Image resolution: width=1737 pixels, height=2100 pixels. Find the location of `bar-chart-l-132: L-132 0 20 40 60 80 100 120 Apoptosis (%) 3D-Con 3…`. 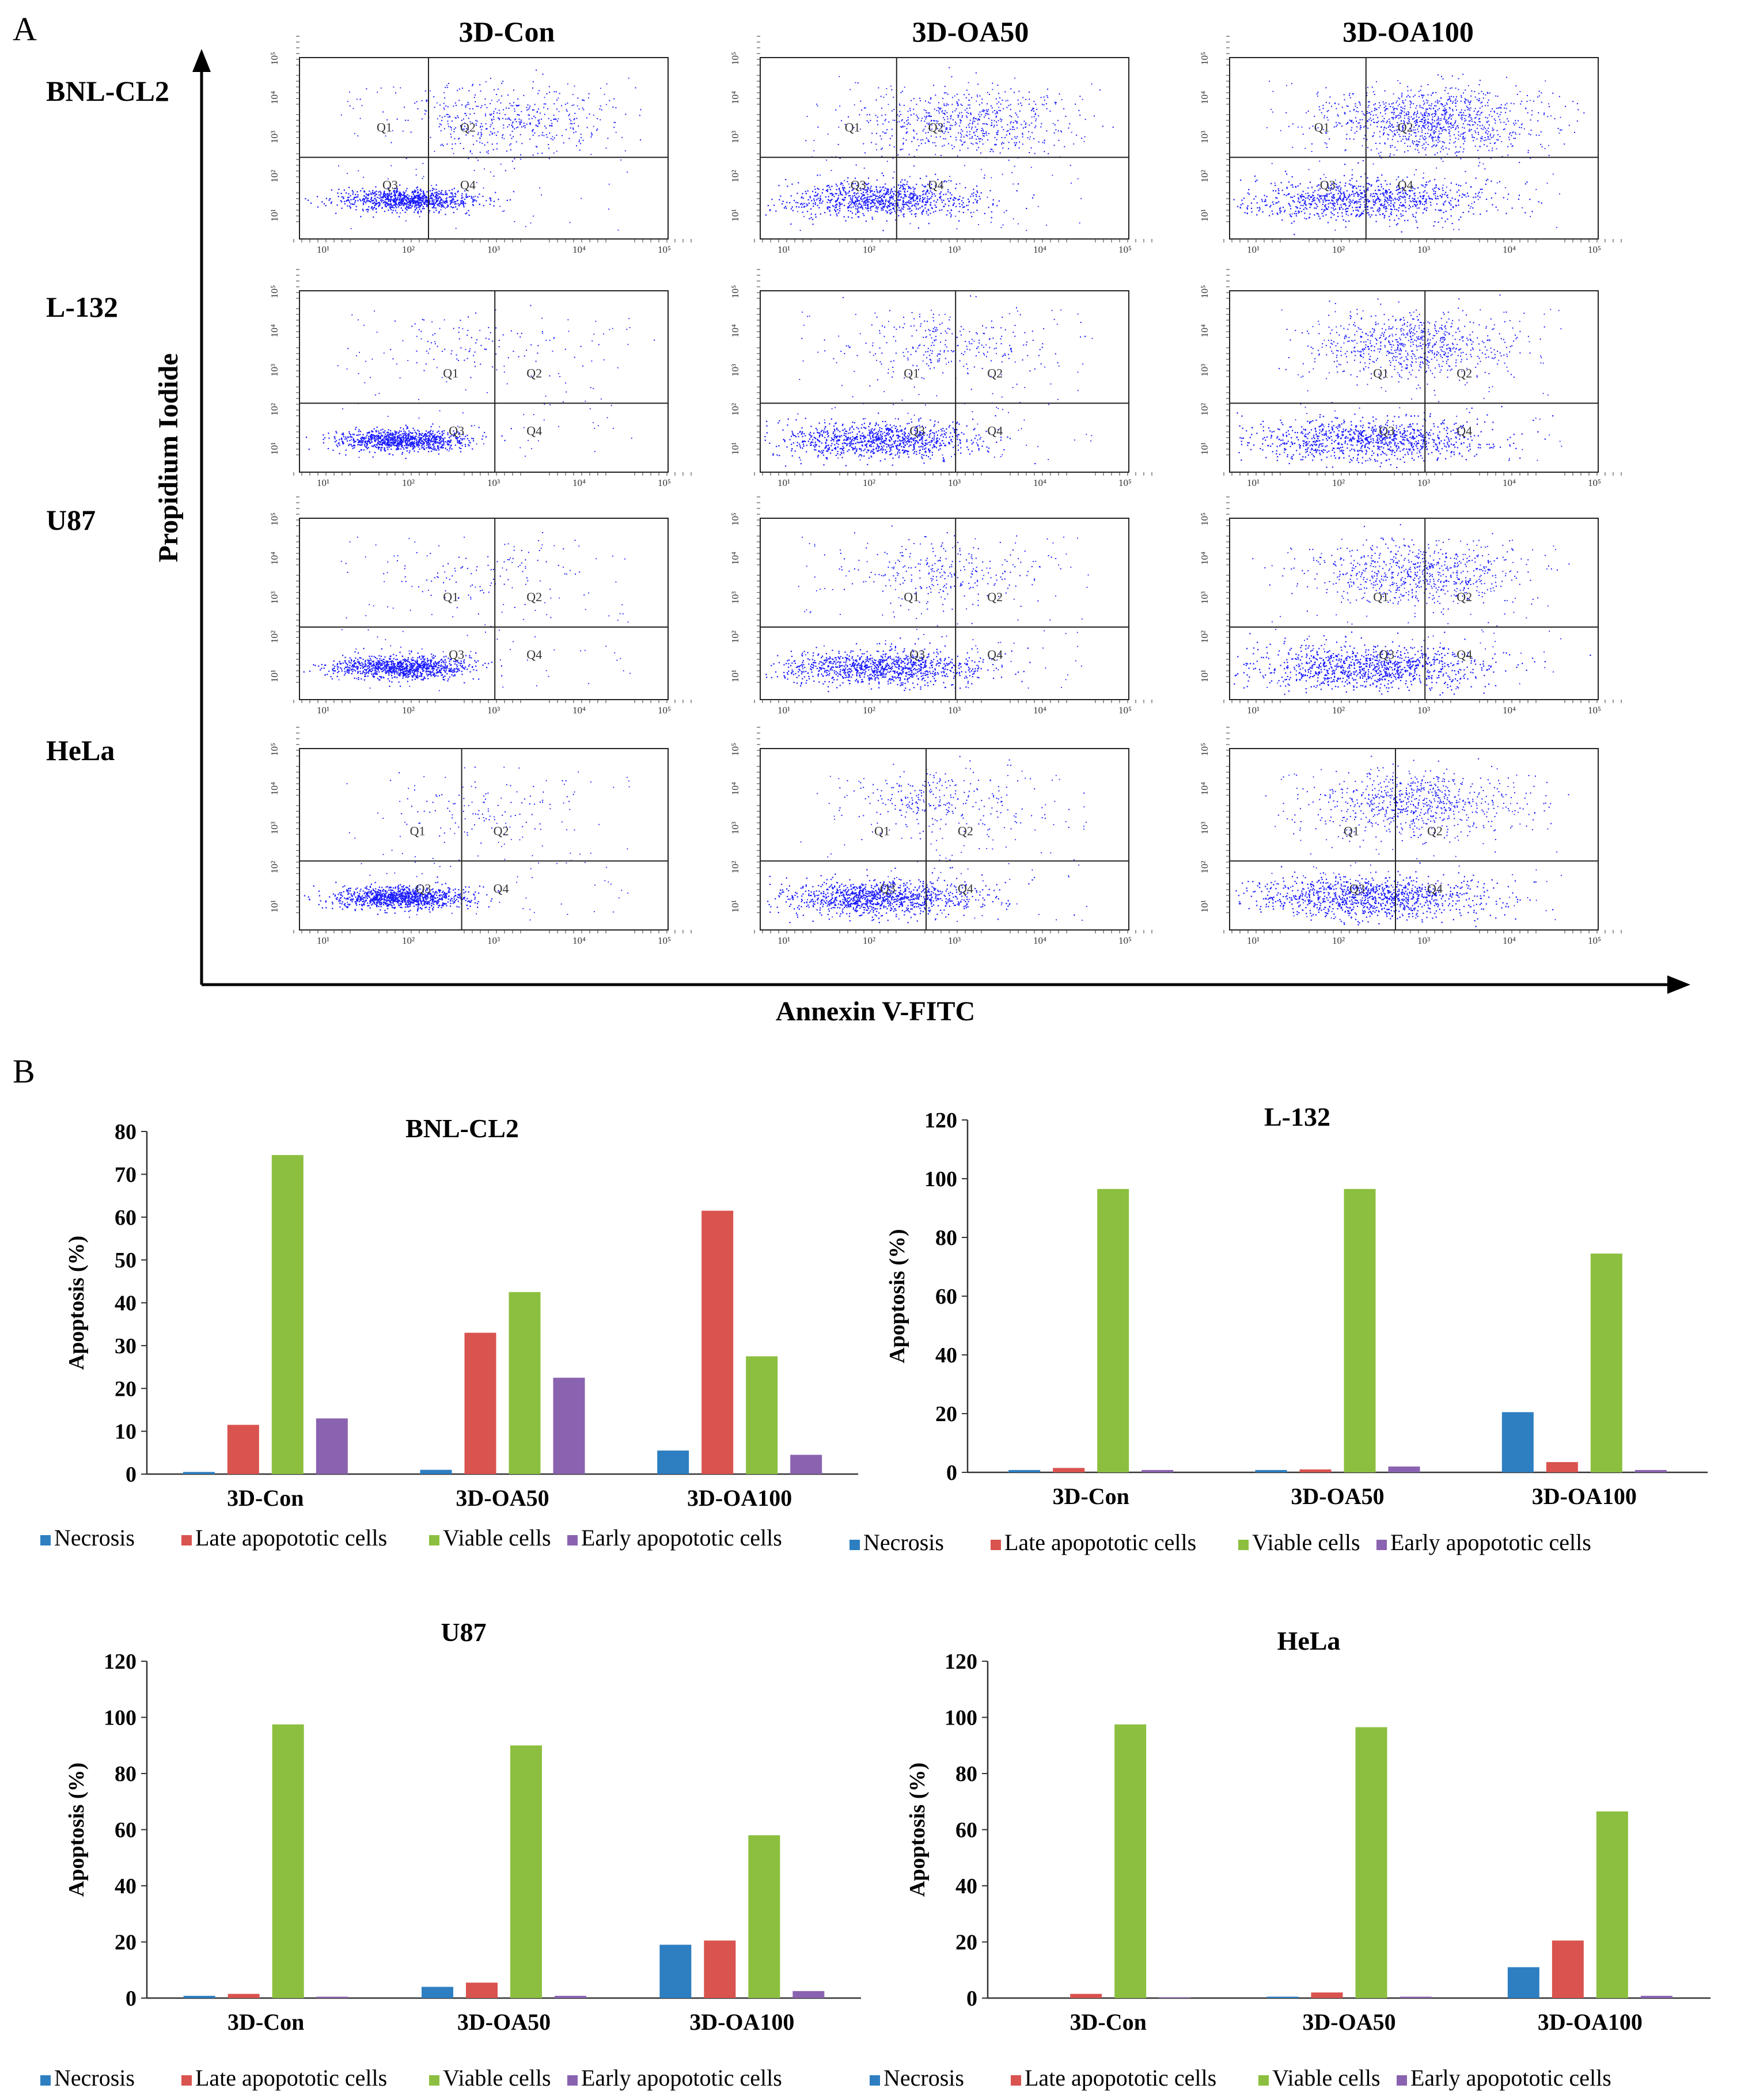

bar-chart-l-132: L-132 0 20 40 60 80 100 120 Apoptosis (%) 3D-Con 3… is located at coordinates (1278, 1328).